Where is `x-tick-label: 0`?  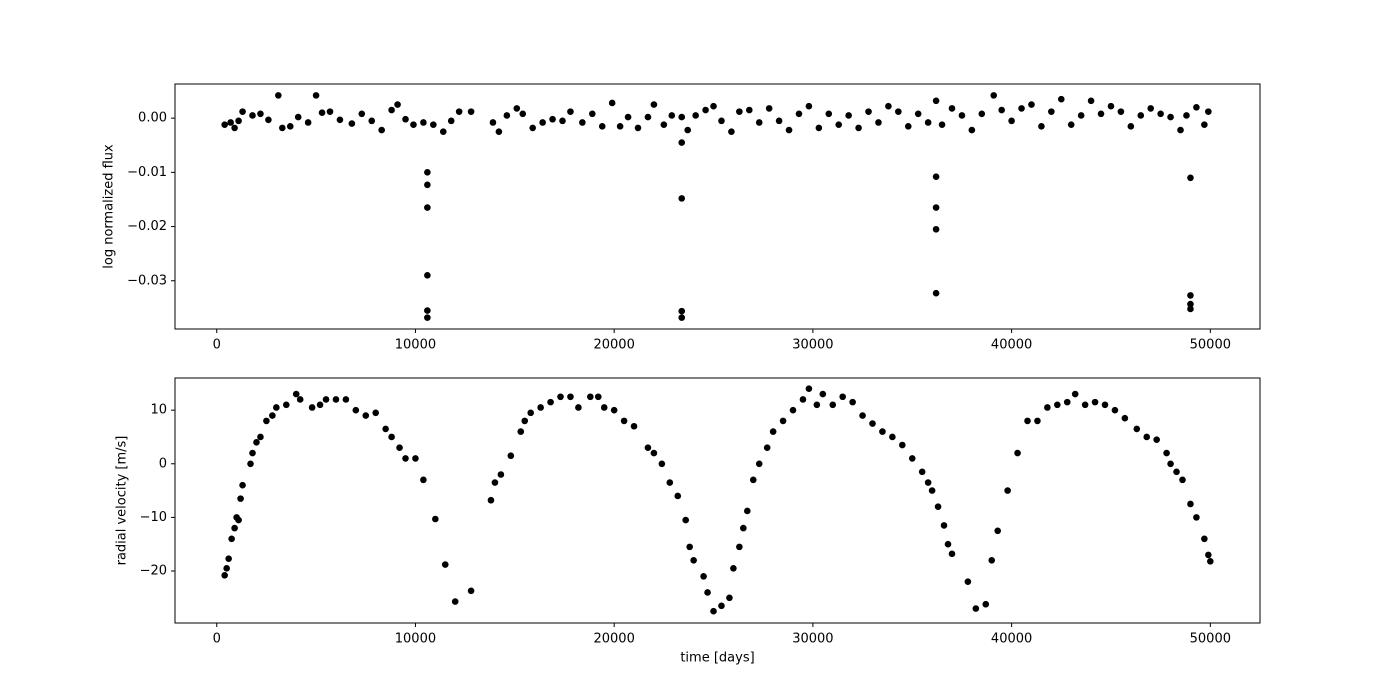 x-tick-label: 0 is located at coordinates (217, 345).